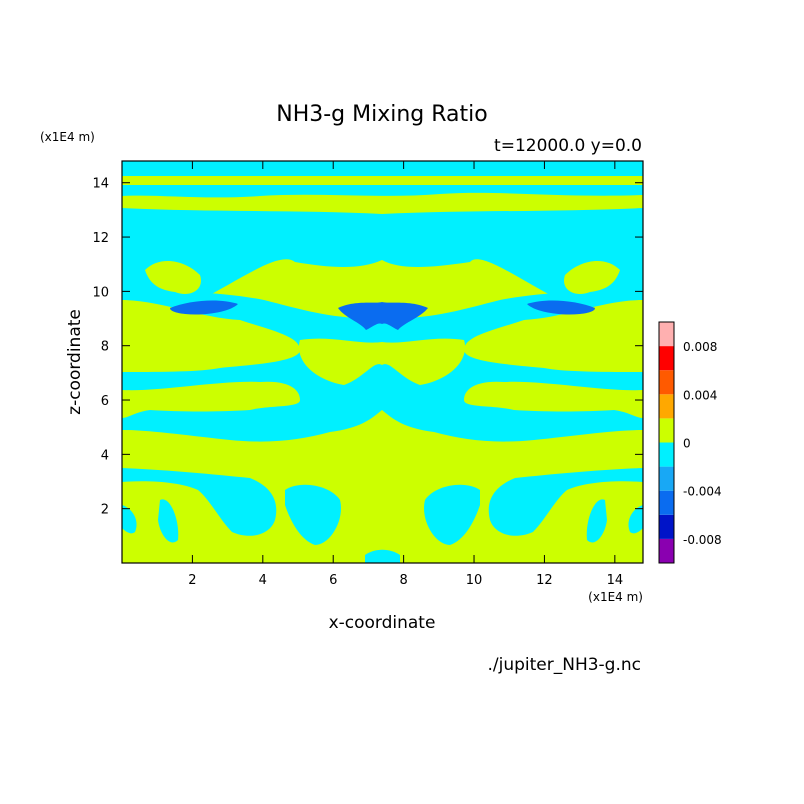 The width and height of the screenshot is (804, 804). Describe the element at coordinates (105, 510) in the screenshot. I see `y-tick-label: 2` at that location.